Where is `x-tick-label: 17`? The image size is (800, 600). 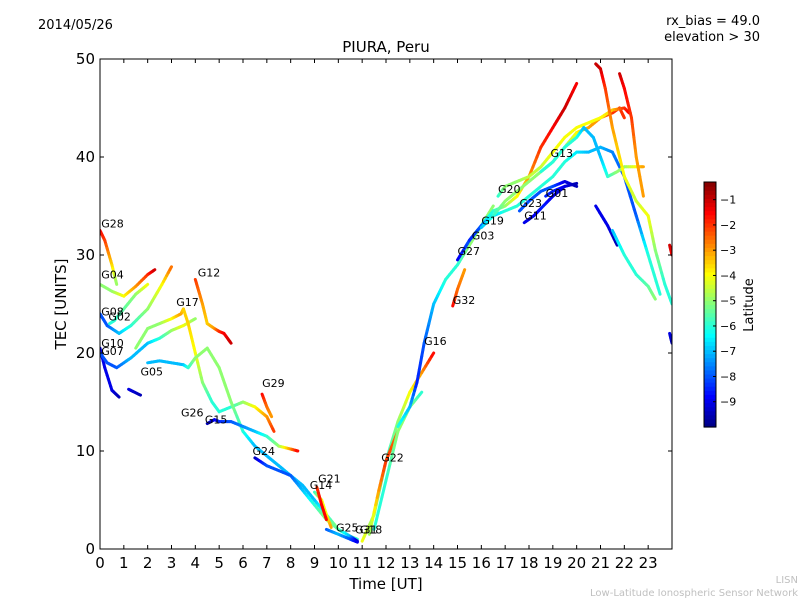 x-tick-label: 17 is located at coordinates (505, 563).